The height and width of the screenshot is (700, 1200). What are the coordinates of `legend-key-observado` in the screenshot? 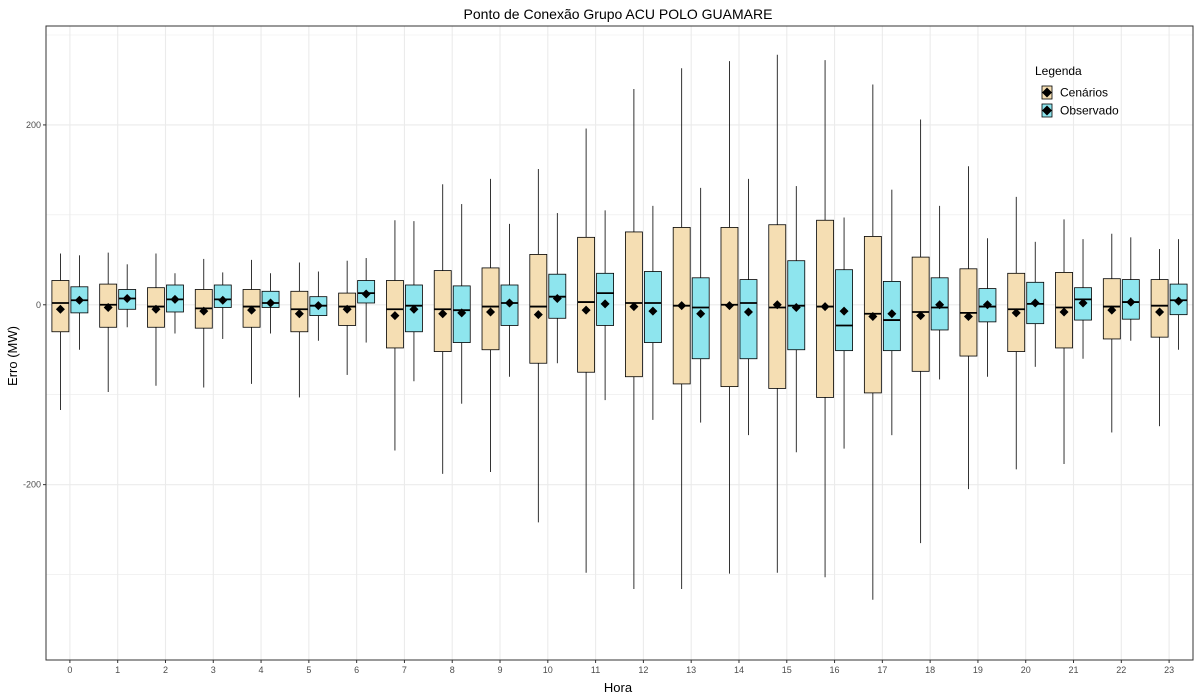 It's located at (1047, 110).